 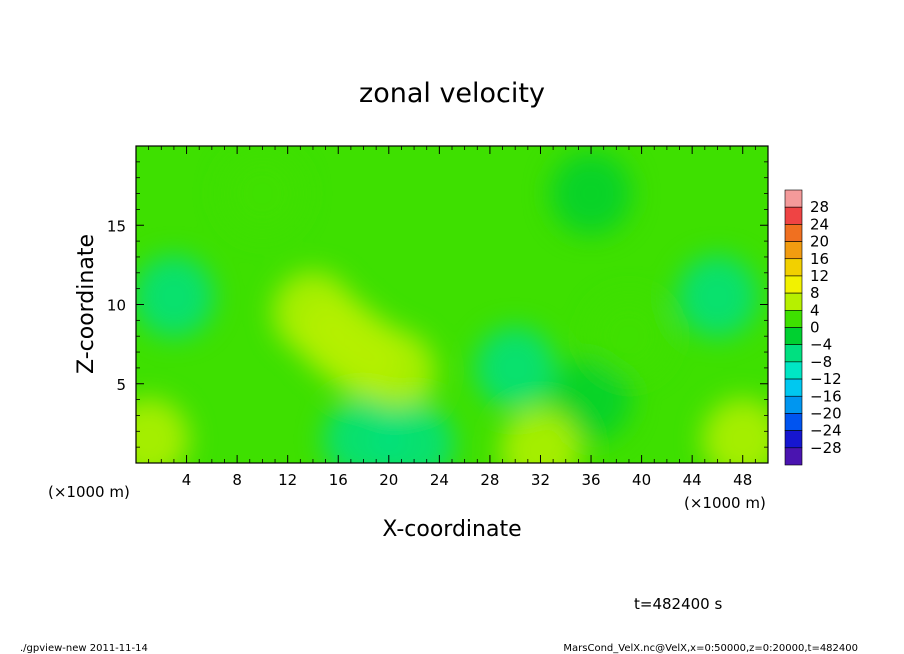 What do you see at coordinates (452, 93) in the screenshot?
I see `chart-title: zonal velocity` at bounding box center [452, 93].